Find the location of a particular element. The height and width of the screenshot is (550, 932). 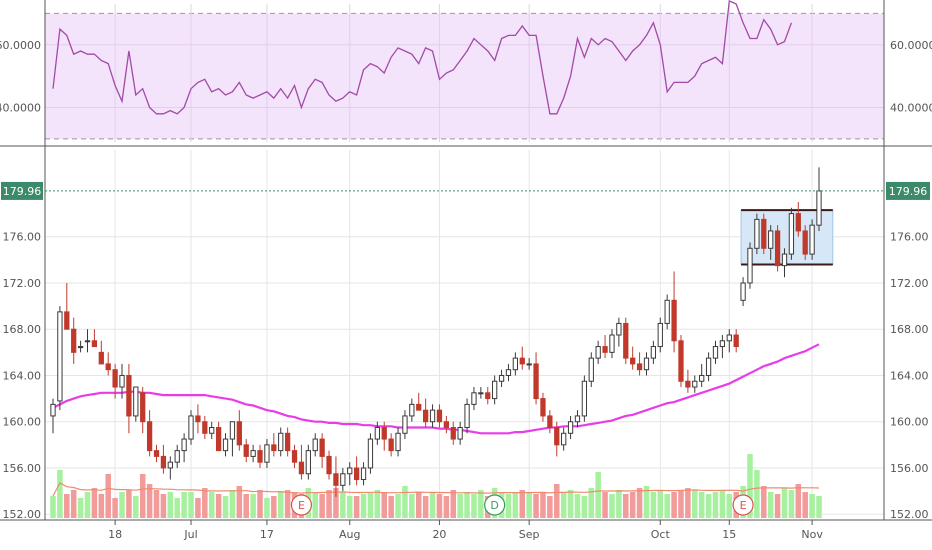

event-marker-e: E is located at coordinates (301, 505).